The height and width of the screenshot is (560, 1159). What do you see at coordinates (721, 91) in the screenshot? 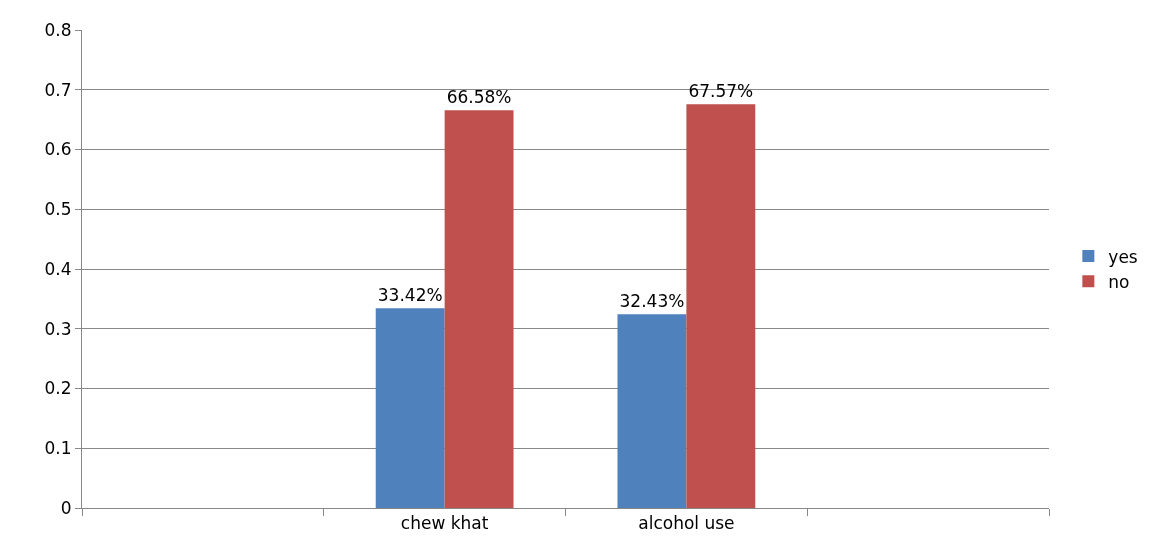
I see `data-label: 67.57%` at bounding box center [721, 91].